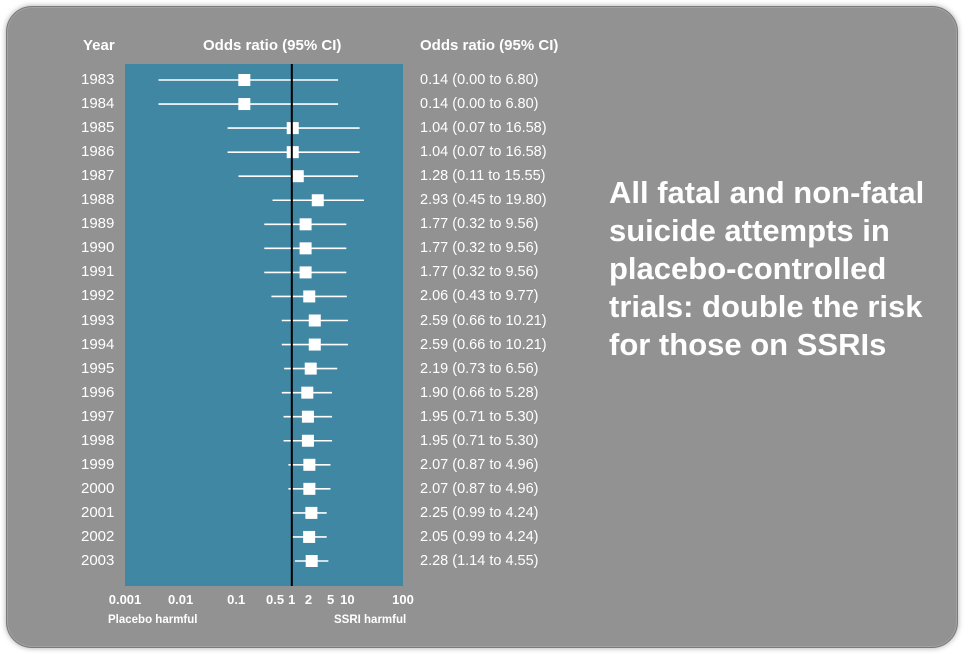  What do you see at coordinates (98, 224) in the screenshot?
I see `year-label-1989: 1989` at bounding box center [98, 224].